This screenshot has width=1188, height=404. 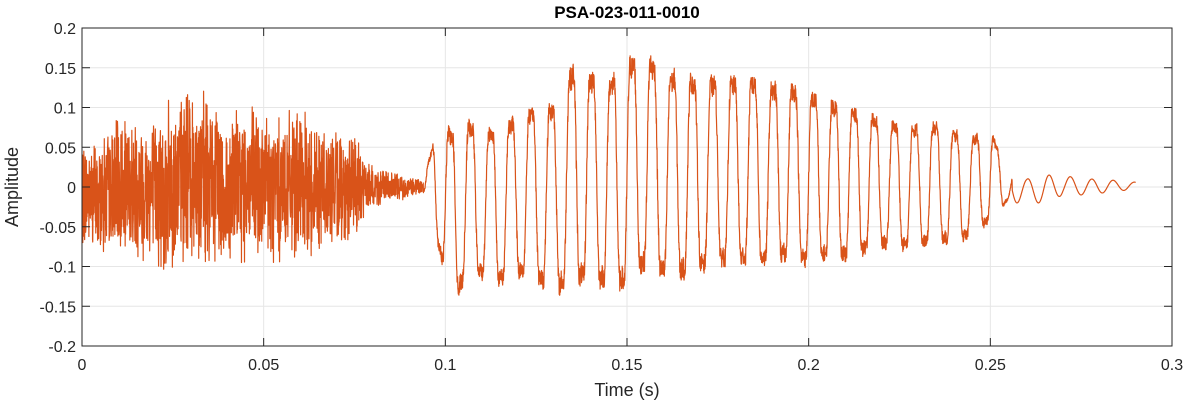 I want to click on x-tick-label: 0.3, so click(x=1172, y=365).